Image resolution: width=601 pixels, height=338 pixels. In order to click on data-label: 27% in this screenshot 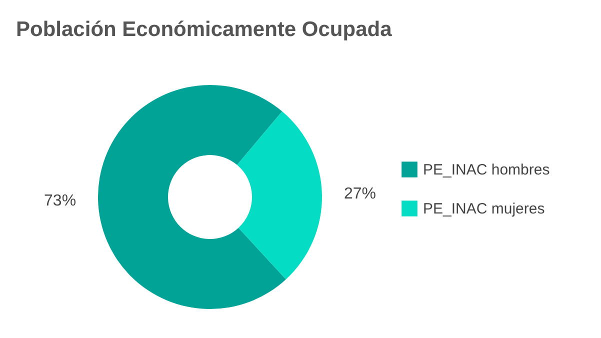, I will do `click(360, 194)`.